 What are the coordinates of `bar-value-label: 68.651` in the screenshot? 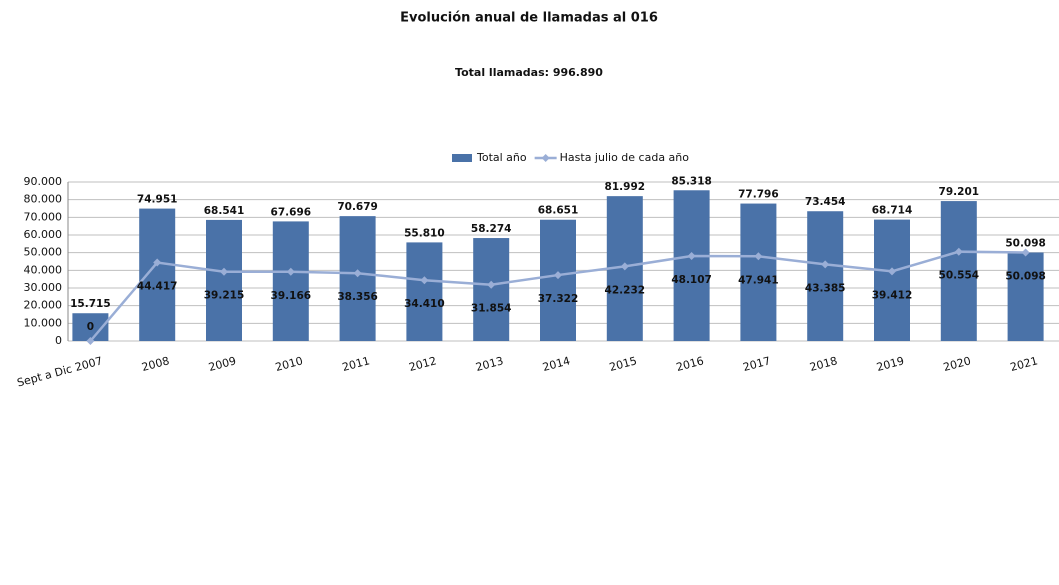 It's located at (558, 211).